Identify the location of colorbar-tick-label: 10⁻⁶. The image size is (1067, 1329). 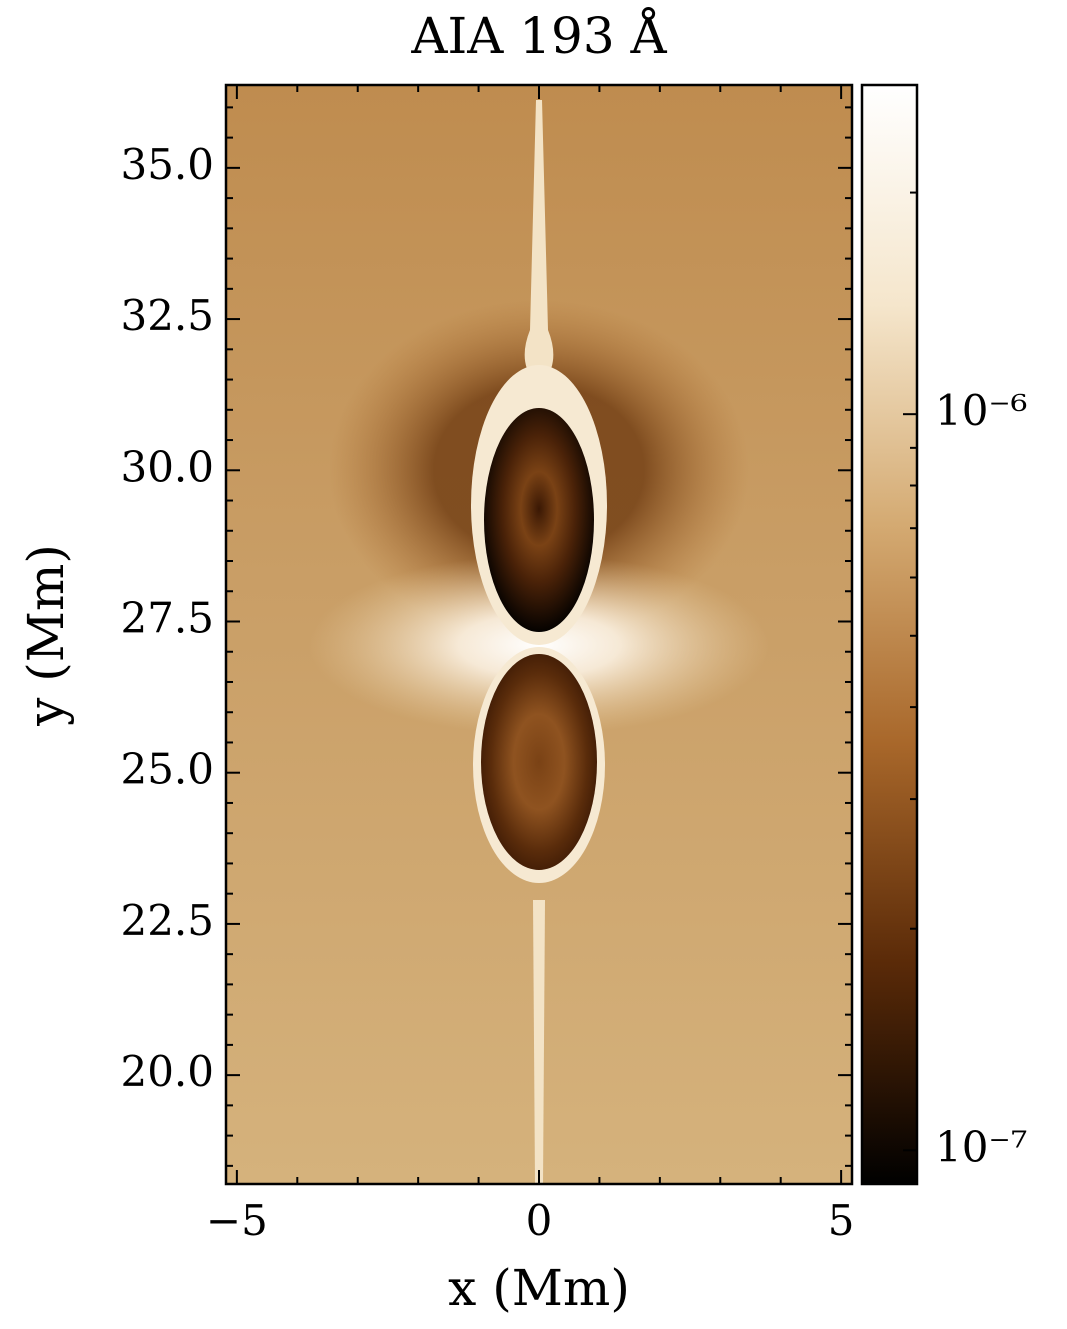
(981, 410).